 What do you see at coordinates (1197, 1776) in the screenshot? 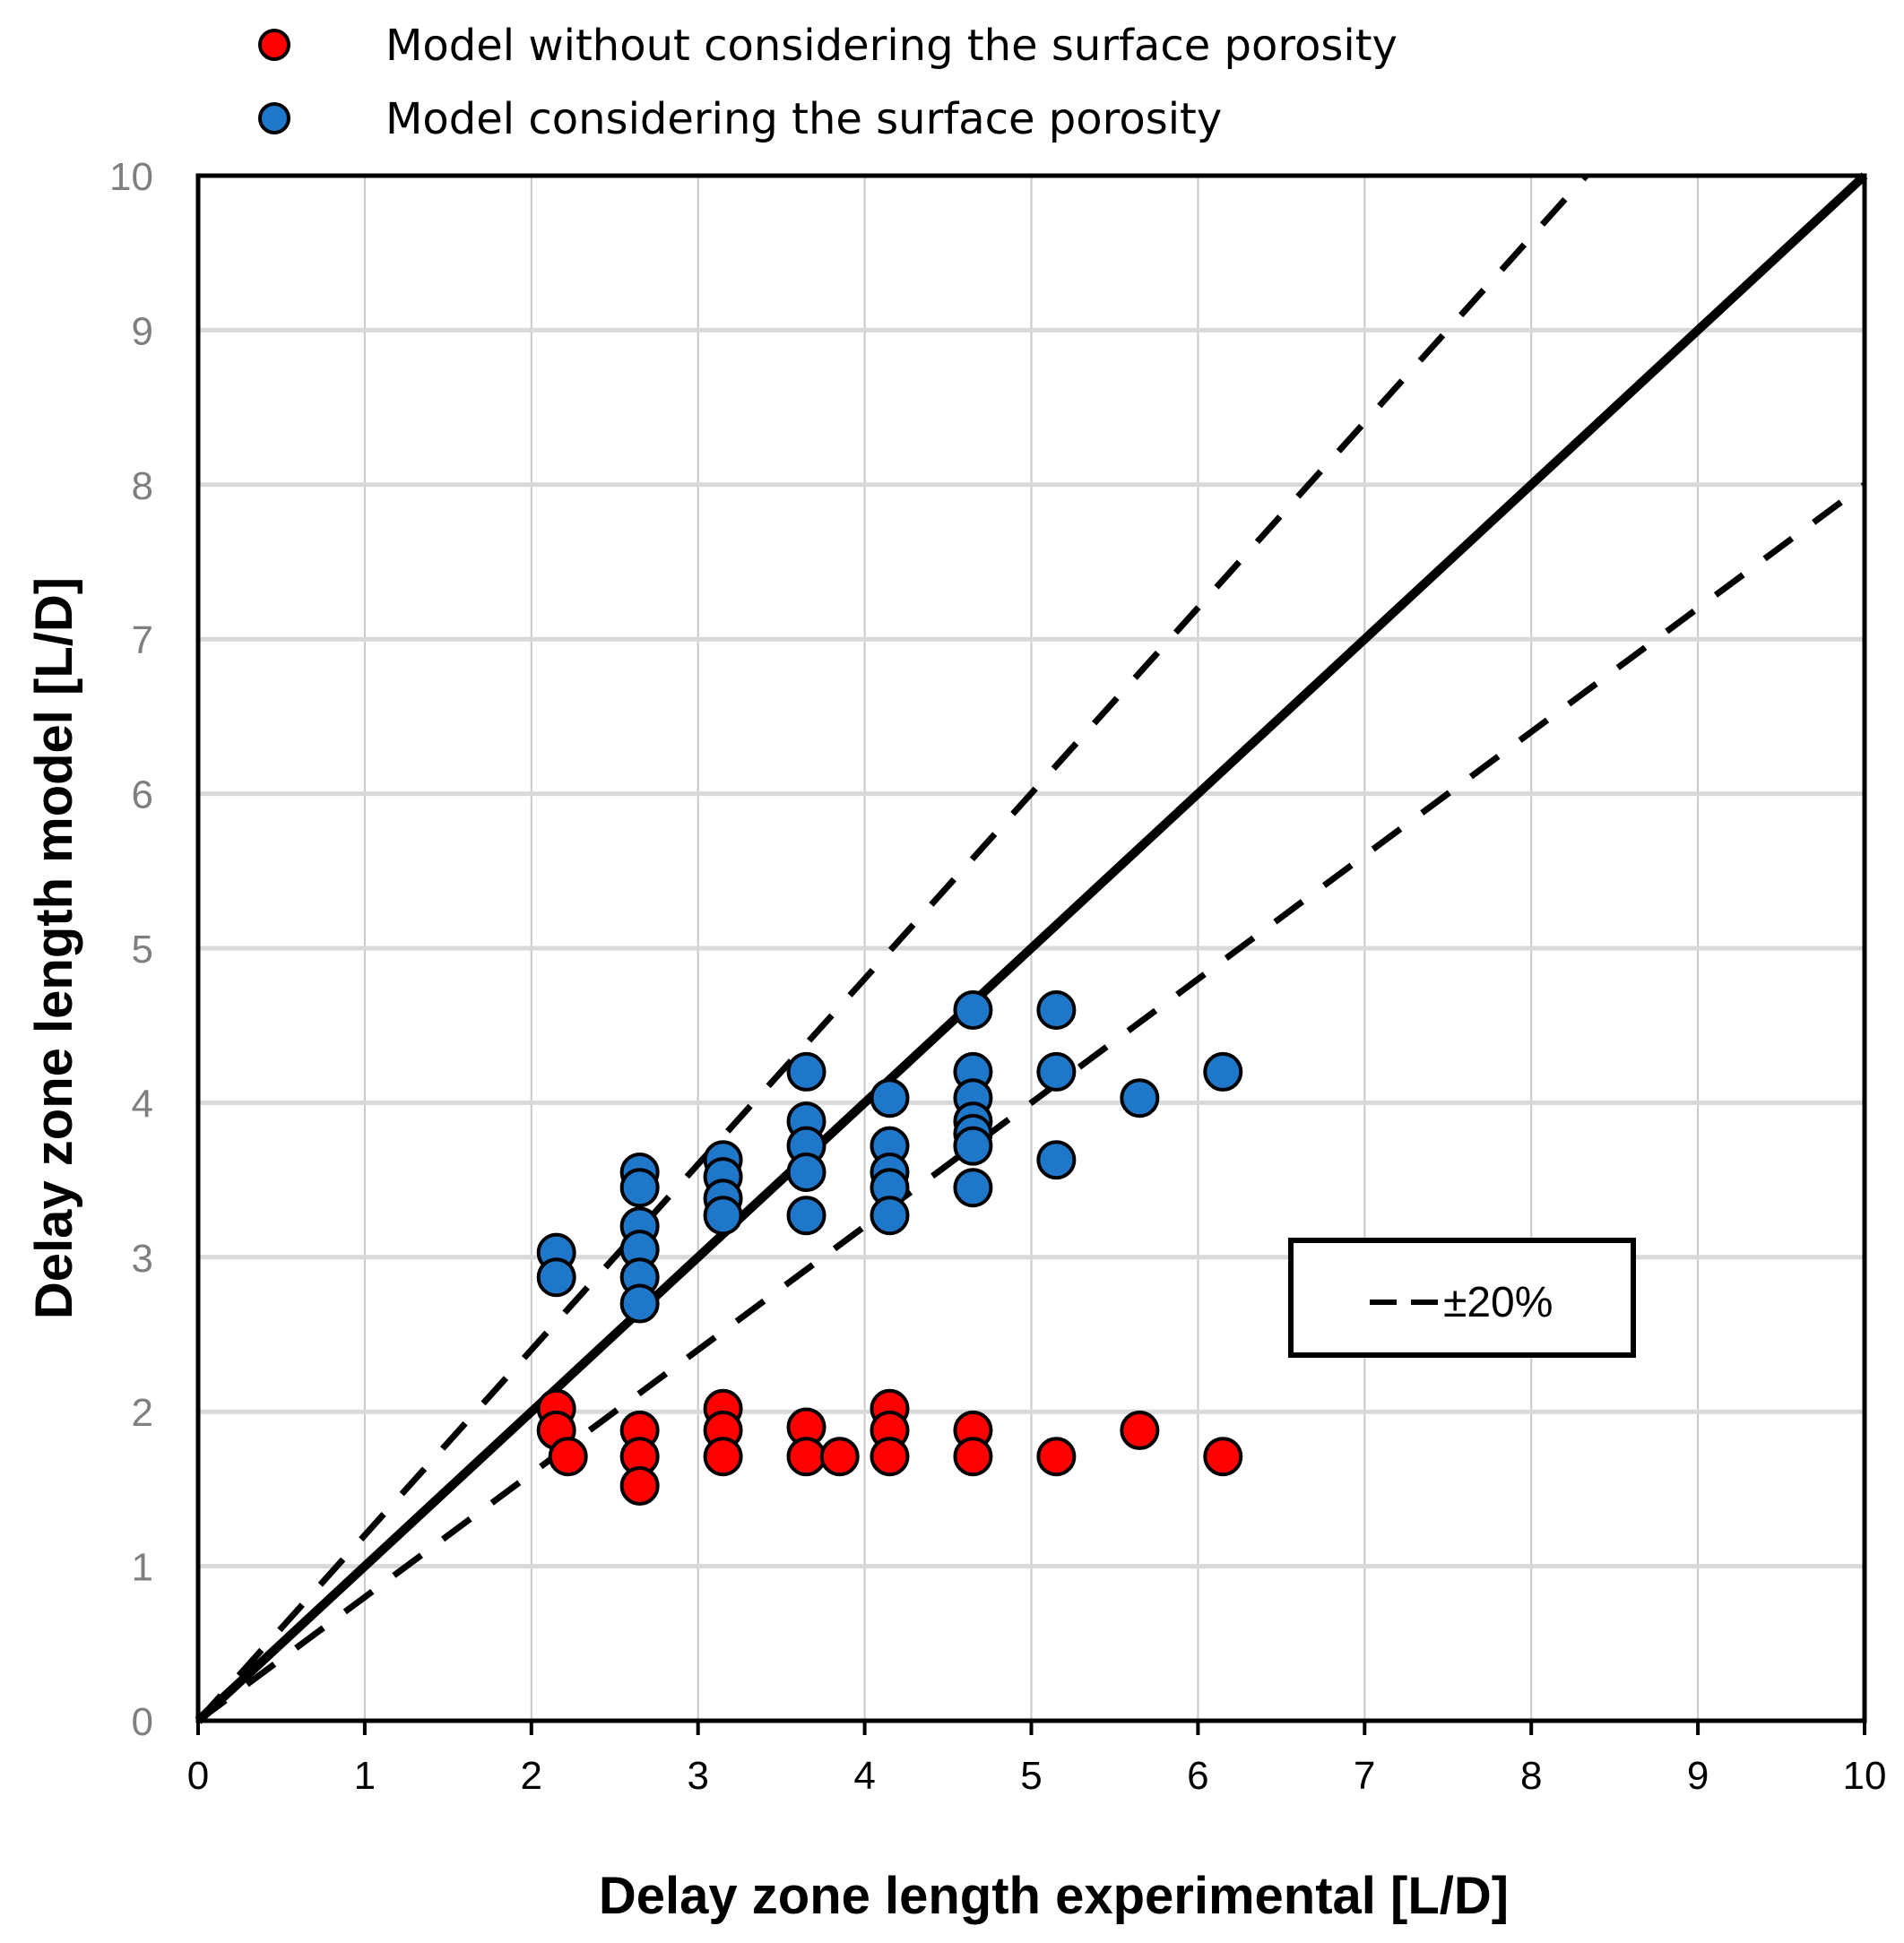
I see `x-tick-label: 6` at bounding box center [1197, 1776].